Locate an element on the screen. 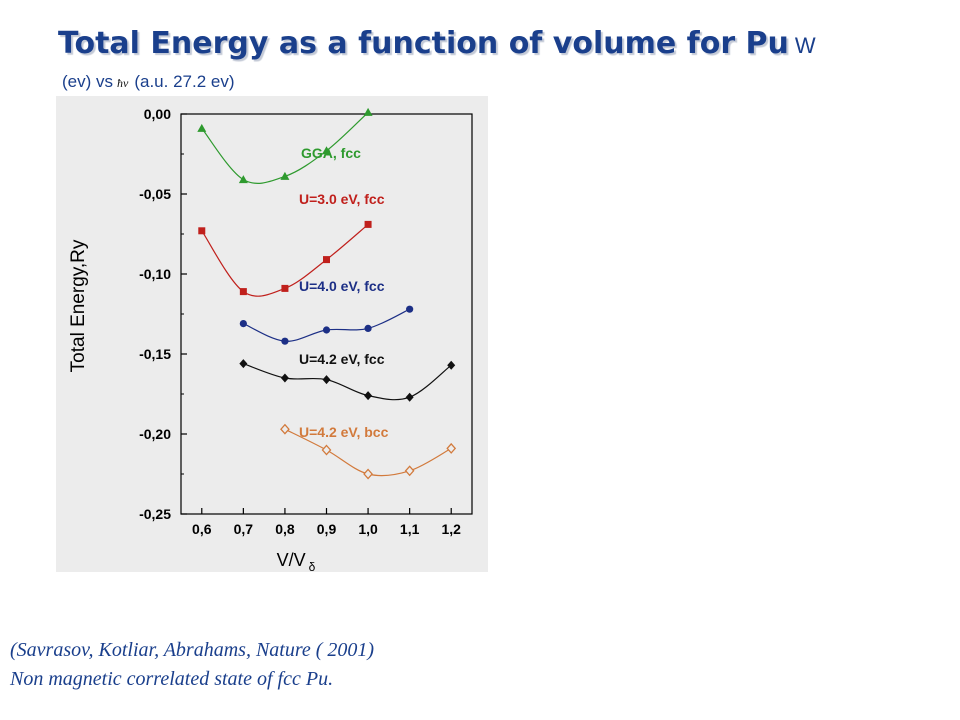 The width and height of the screenshot is (960, 720). series-label: U=3.0 eV, fcc is located at coordinates (342, 199).